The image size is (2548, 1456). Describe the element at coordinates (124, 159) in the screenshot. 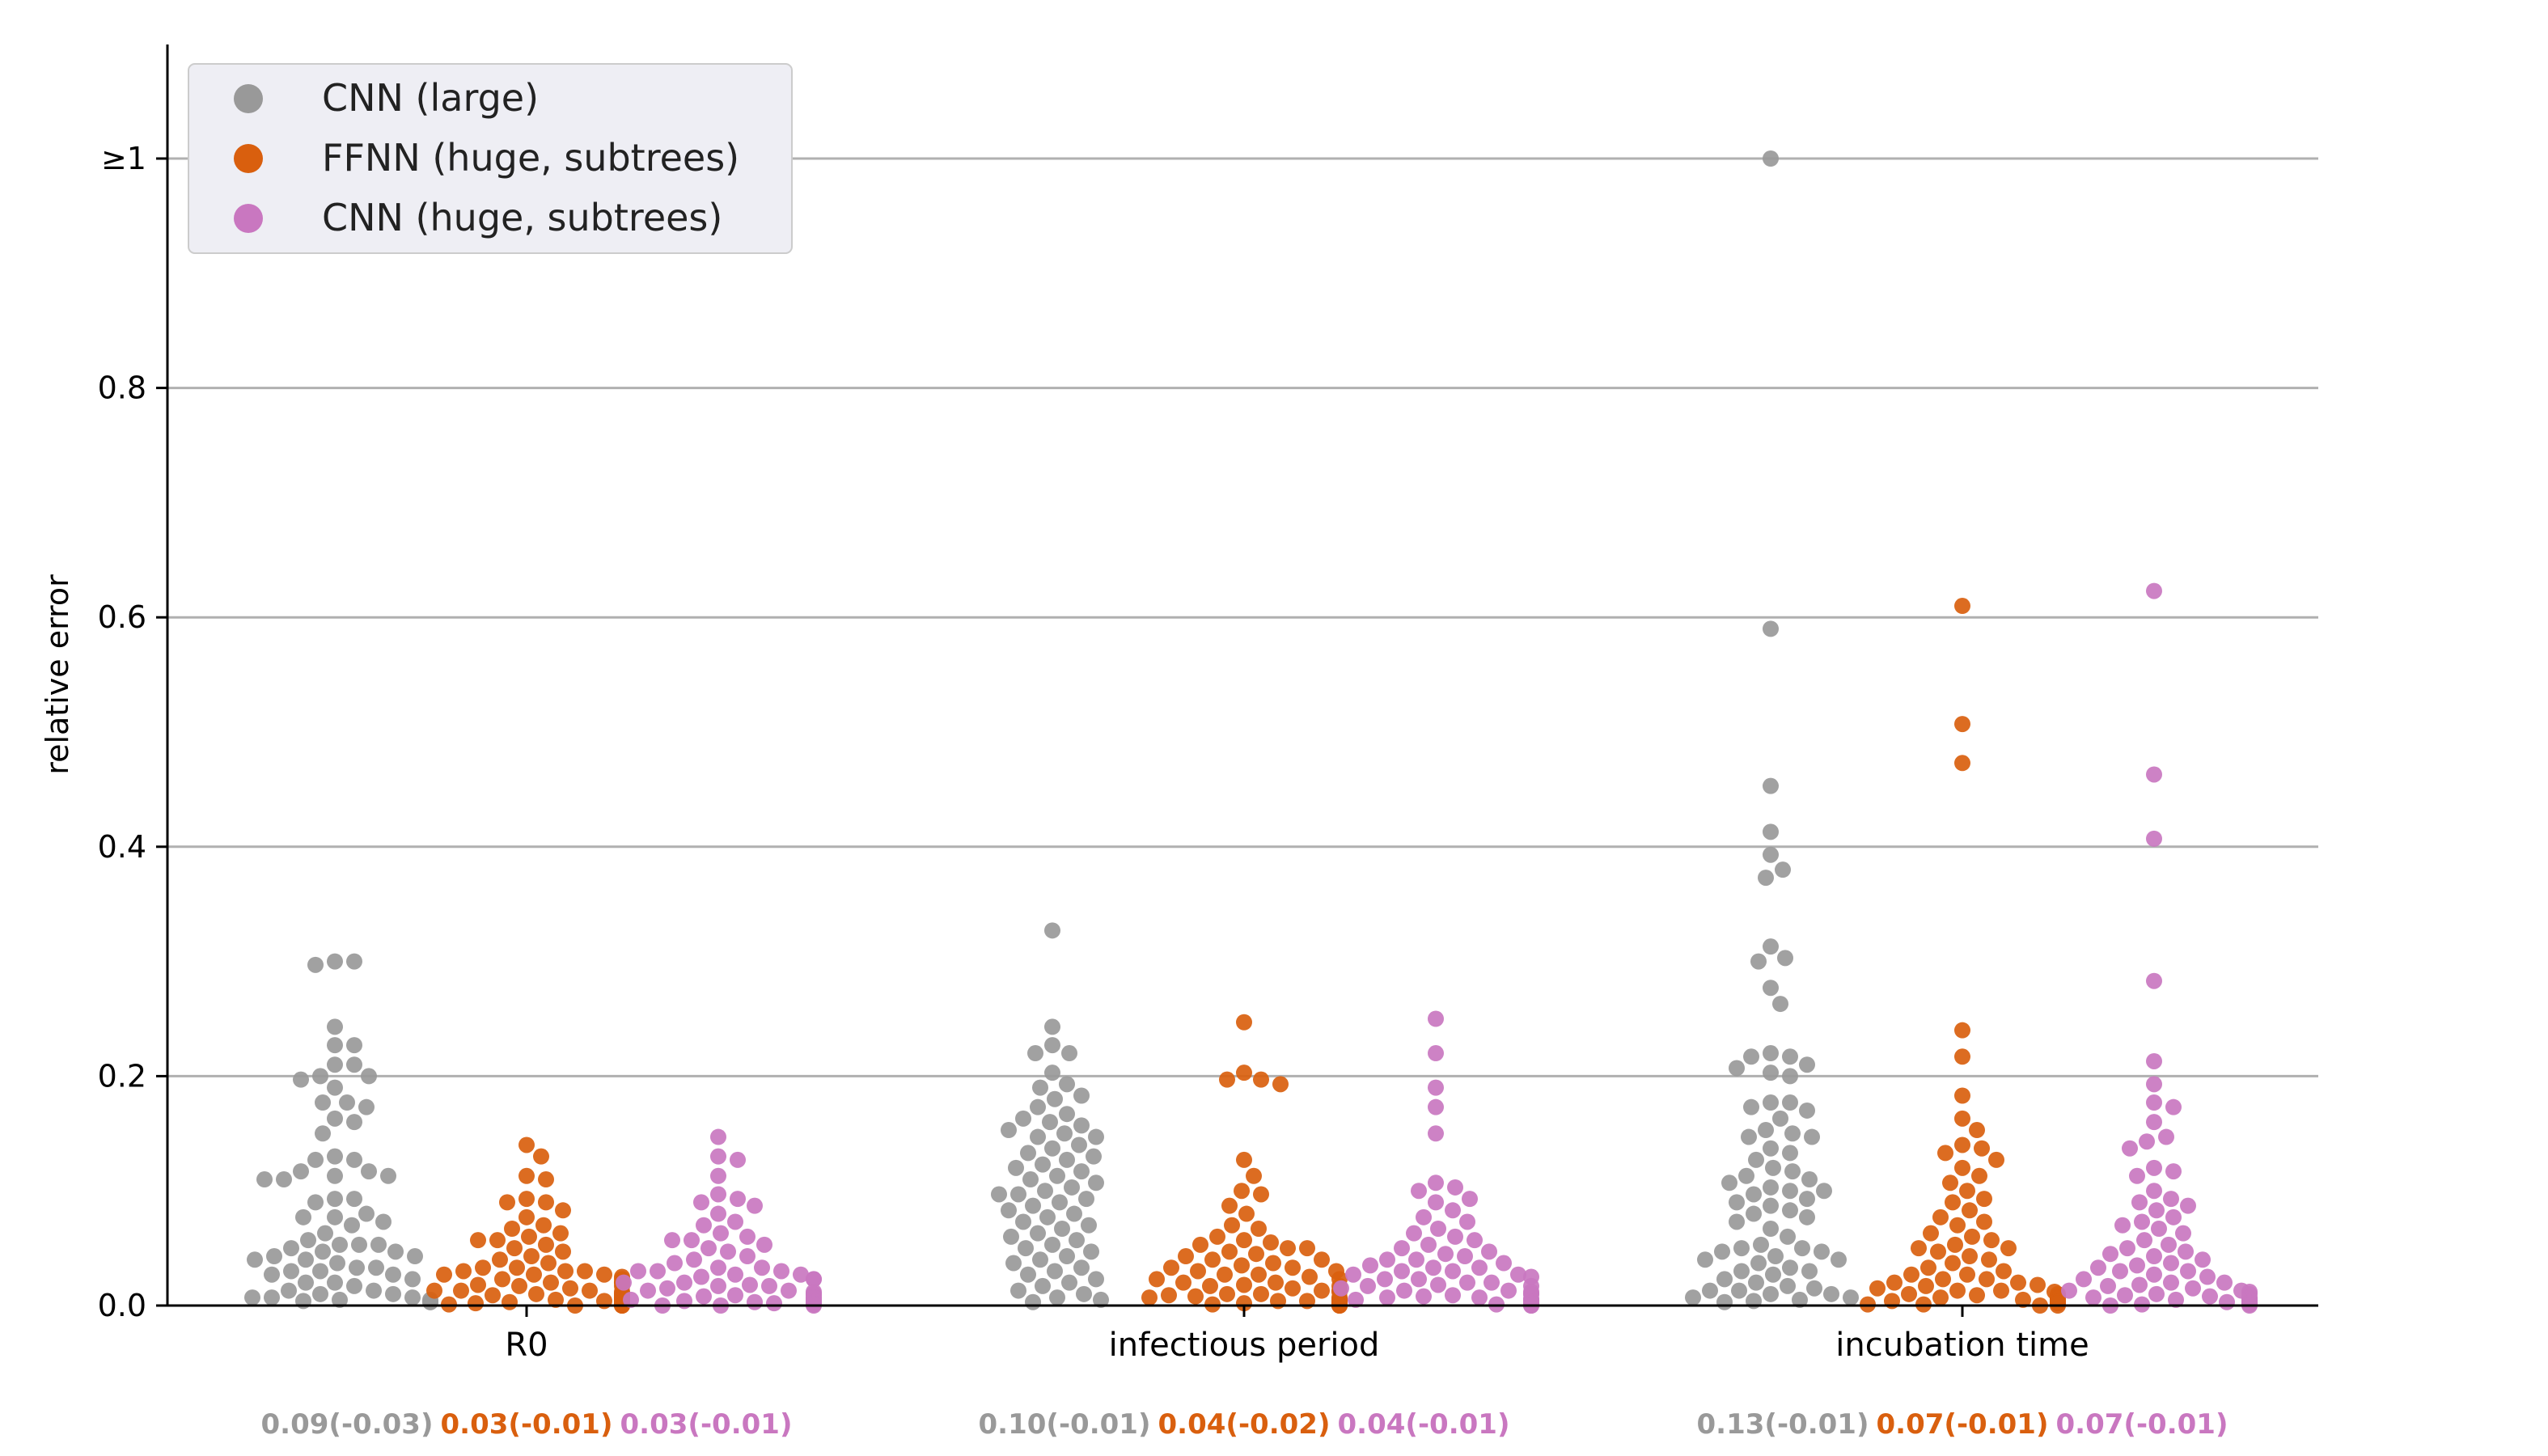

I see `y-tick-label: ≥1` at that location.